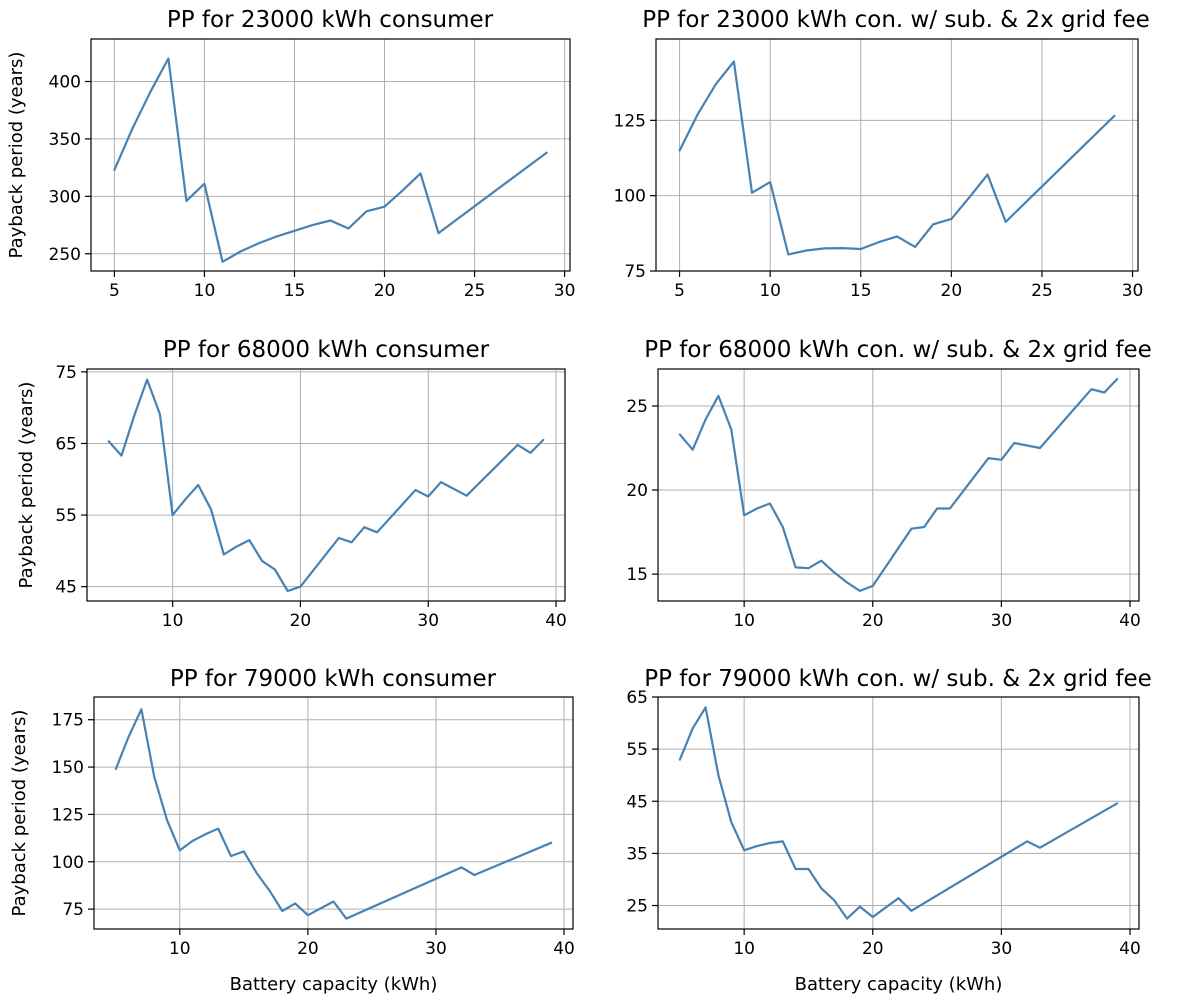 Image resolution: width=1186 pixels, height=1000 pixels. Describe the element at coordinates (65, 140) in the screenshot. I see `y-tick-label: 350` at that location.